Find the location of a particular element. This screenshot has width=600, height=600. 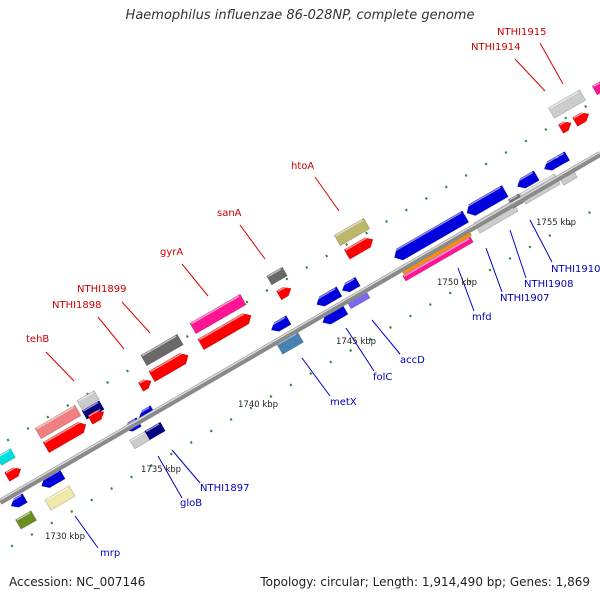

gene-tehB is located at coordinates (58, 422).